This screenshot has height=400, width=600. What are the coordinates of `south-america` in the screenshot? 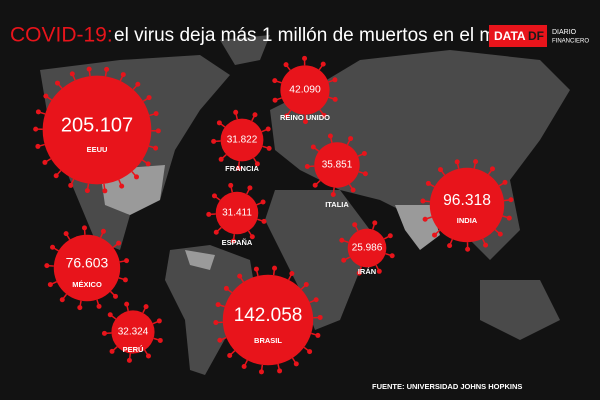 It's located at (210, 310).